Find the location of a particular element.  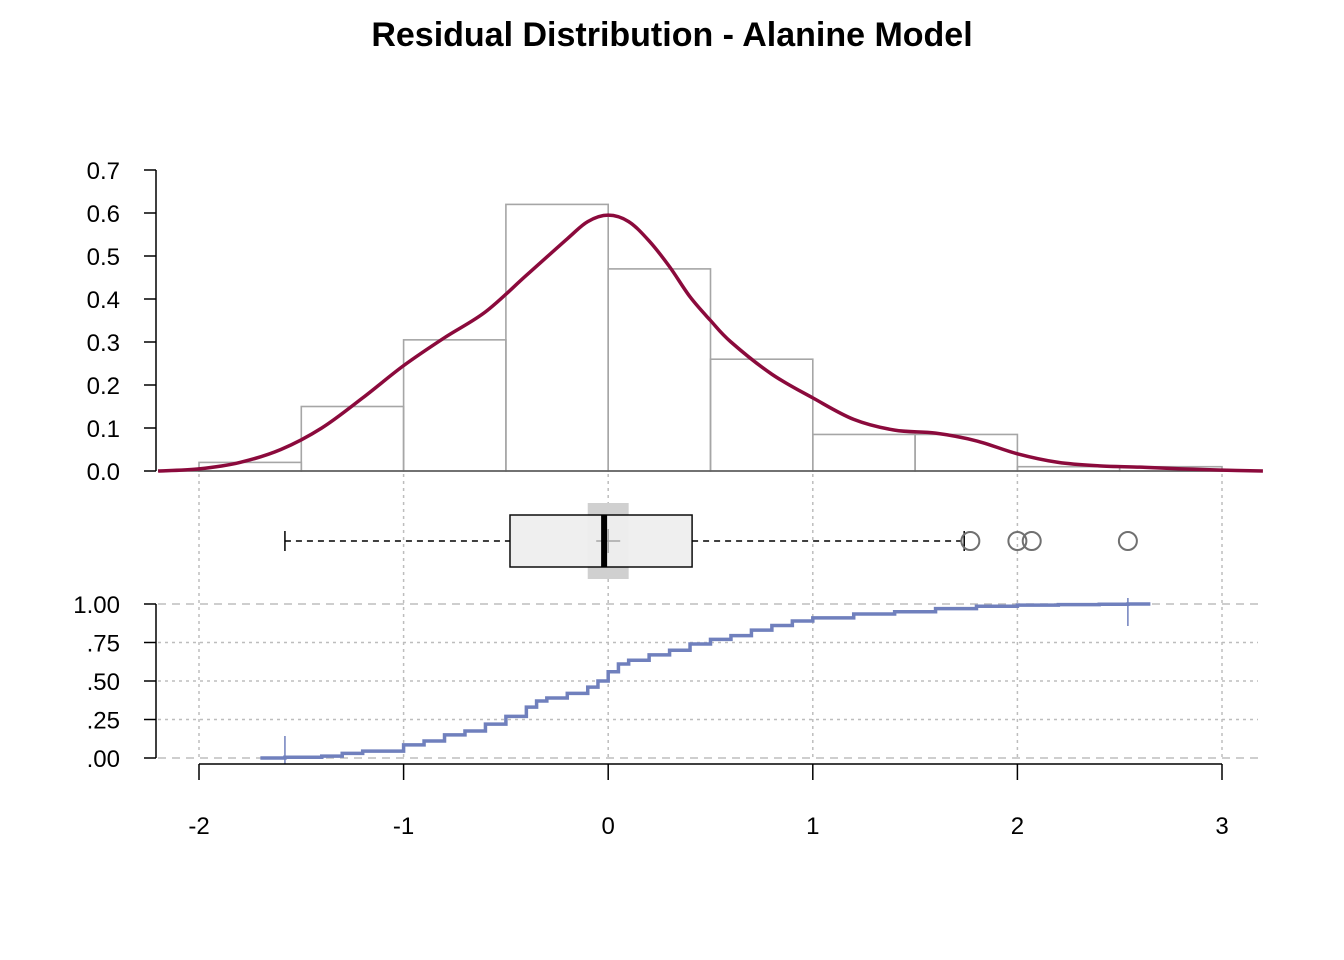

chart-title: Residual Distribution - Alanine Model is located at coordinates (672, 35).